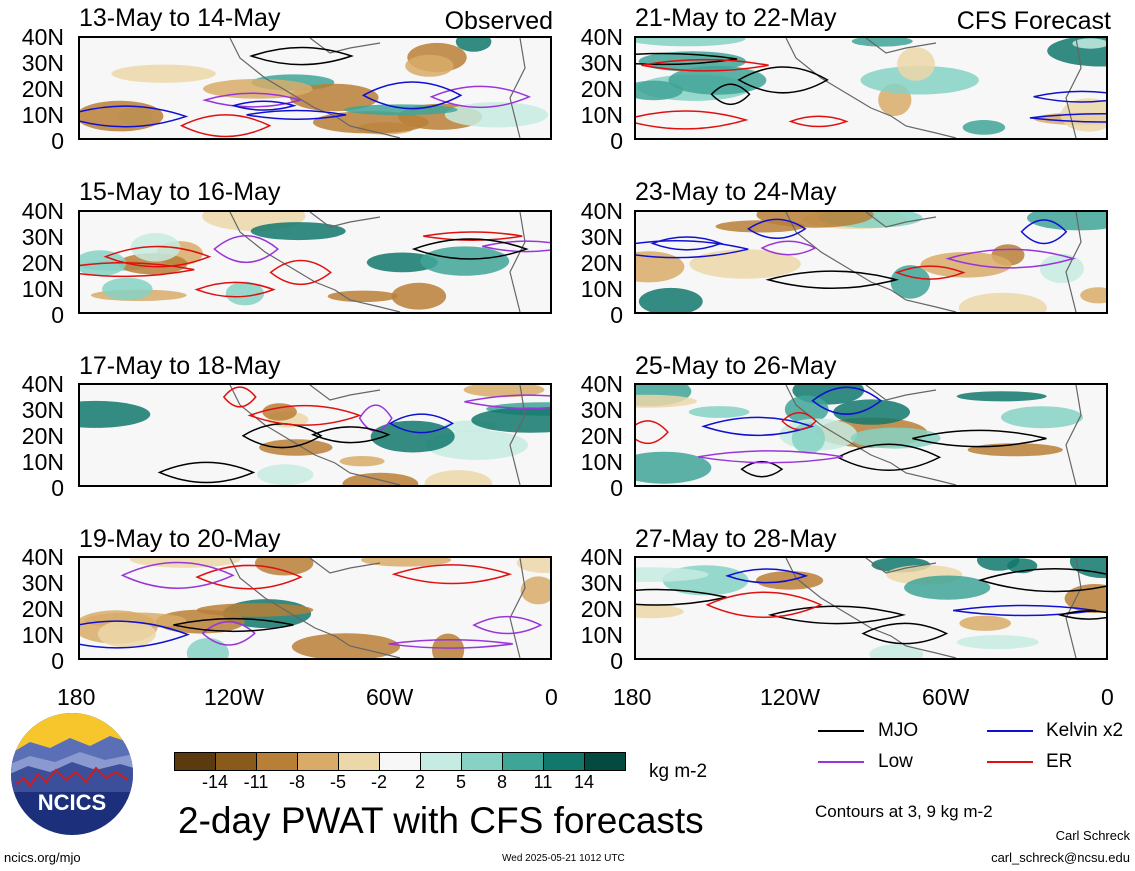 This screenshot has width=1135, height=871. I want to click on colorbar-label: 11, so click(543, 782).